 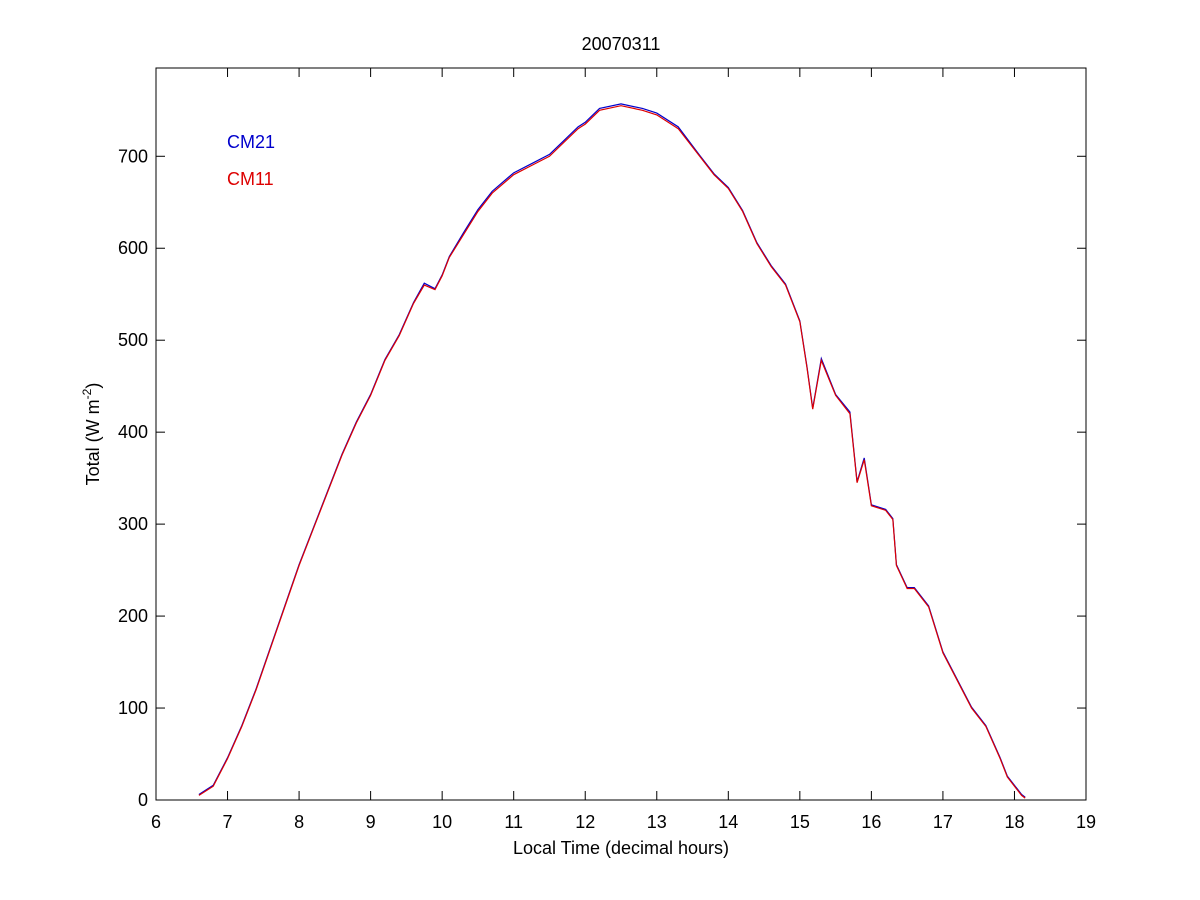 What do you see at coordinates (93, 442) in the screenshot?
I see `y-label-text: Total (W m` at bounding box center [93, 442].